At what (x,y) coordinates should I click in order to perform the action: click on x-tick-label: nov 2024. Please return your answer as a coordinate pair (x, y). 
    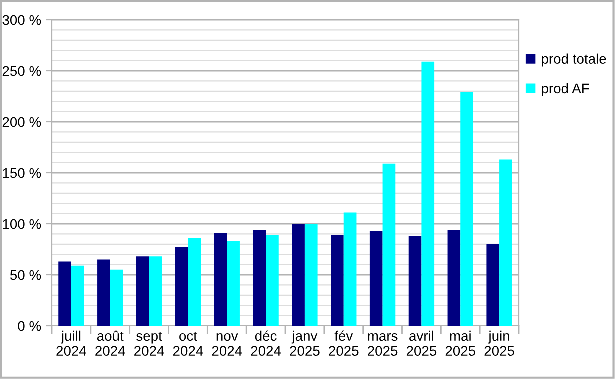
    Looking at the image, I should click on (227, 344).